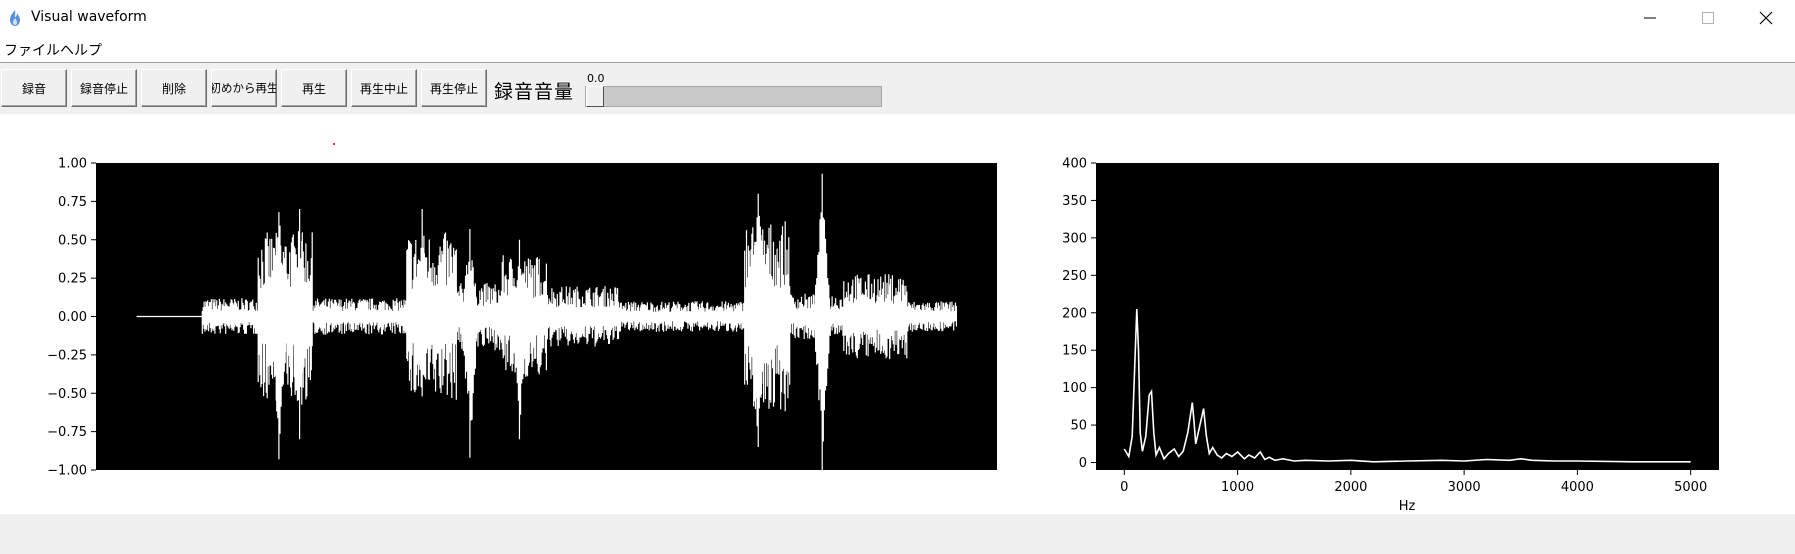  I want to click on menu-help: ヘルプ, so click(81, 51).